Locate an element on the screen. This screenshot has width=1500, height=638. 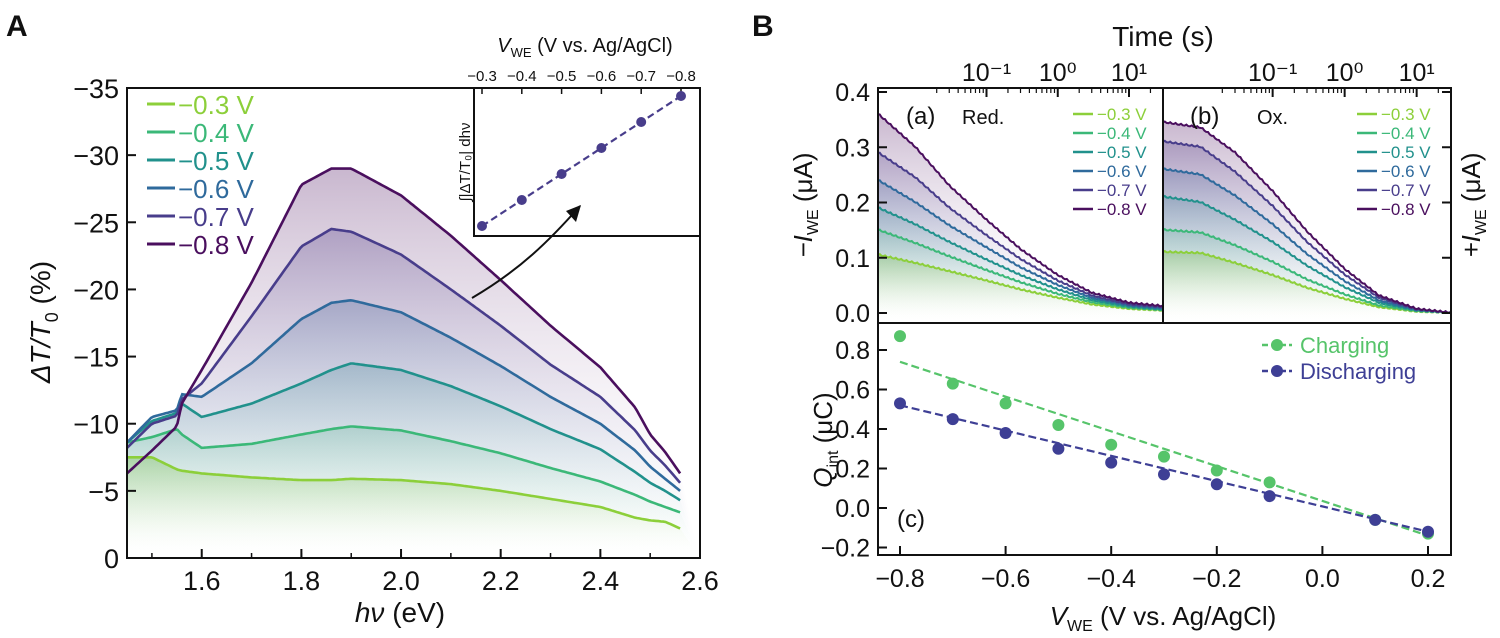
panel-a-x-axis-label-unit: (eV) is located at coordinates (414, 612).